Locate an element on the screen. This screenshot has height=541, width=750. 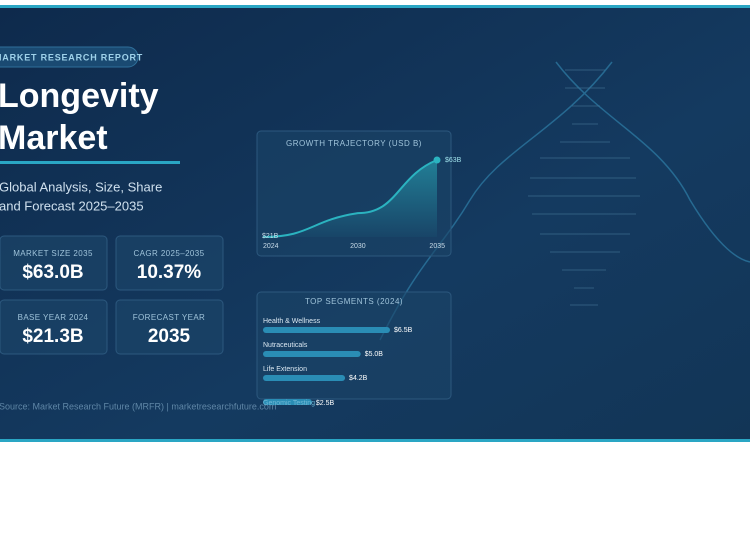
segment-value-label: $4.2B is located at coordinates (358, 378).